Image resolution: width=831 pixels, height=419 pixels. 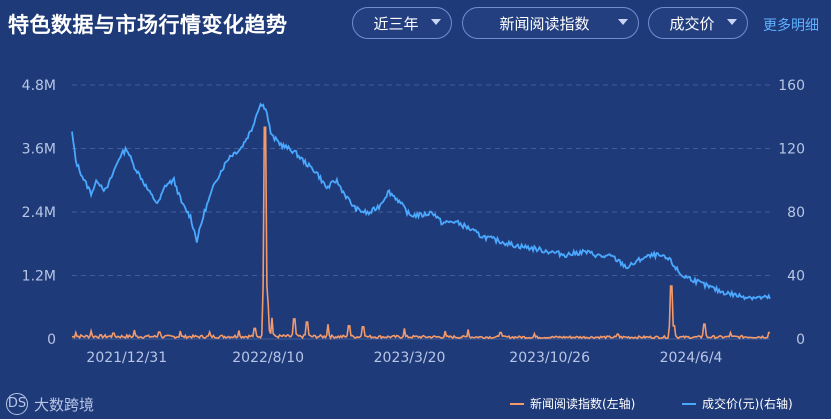 I want to click on left-tick-label: 0, so click(x=51, y=340).